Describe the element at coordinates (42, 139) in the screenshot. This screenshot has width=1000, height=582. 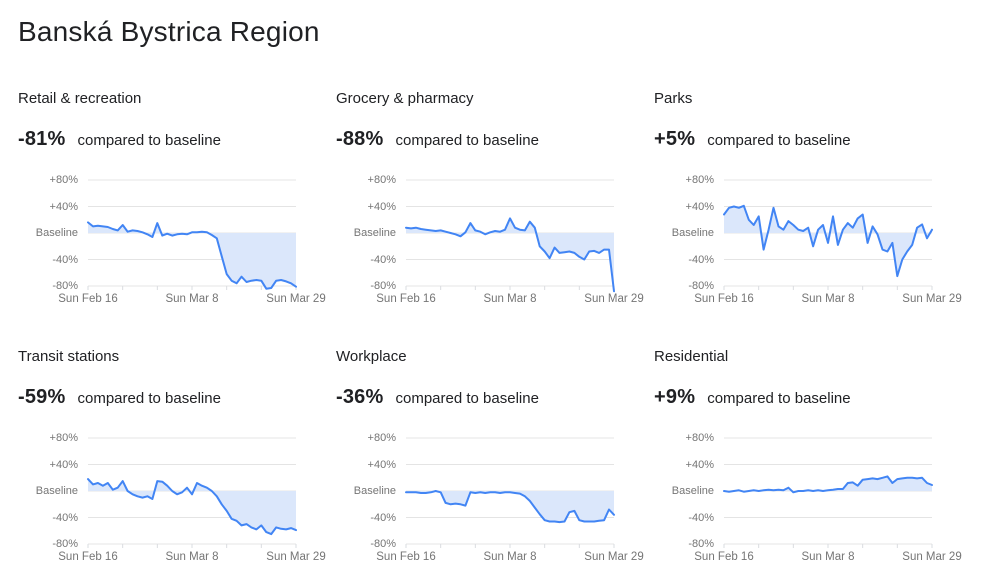
I see `change-value: -81%` at that location.